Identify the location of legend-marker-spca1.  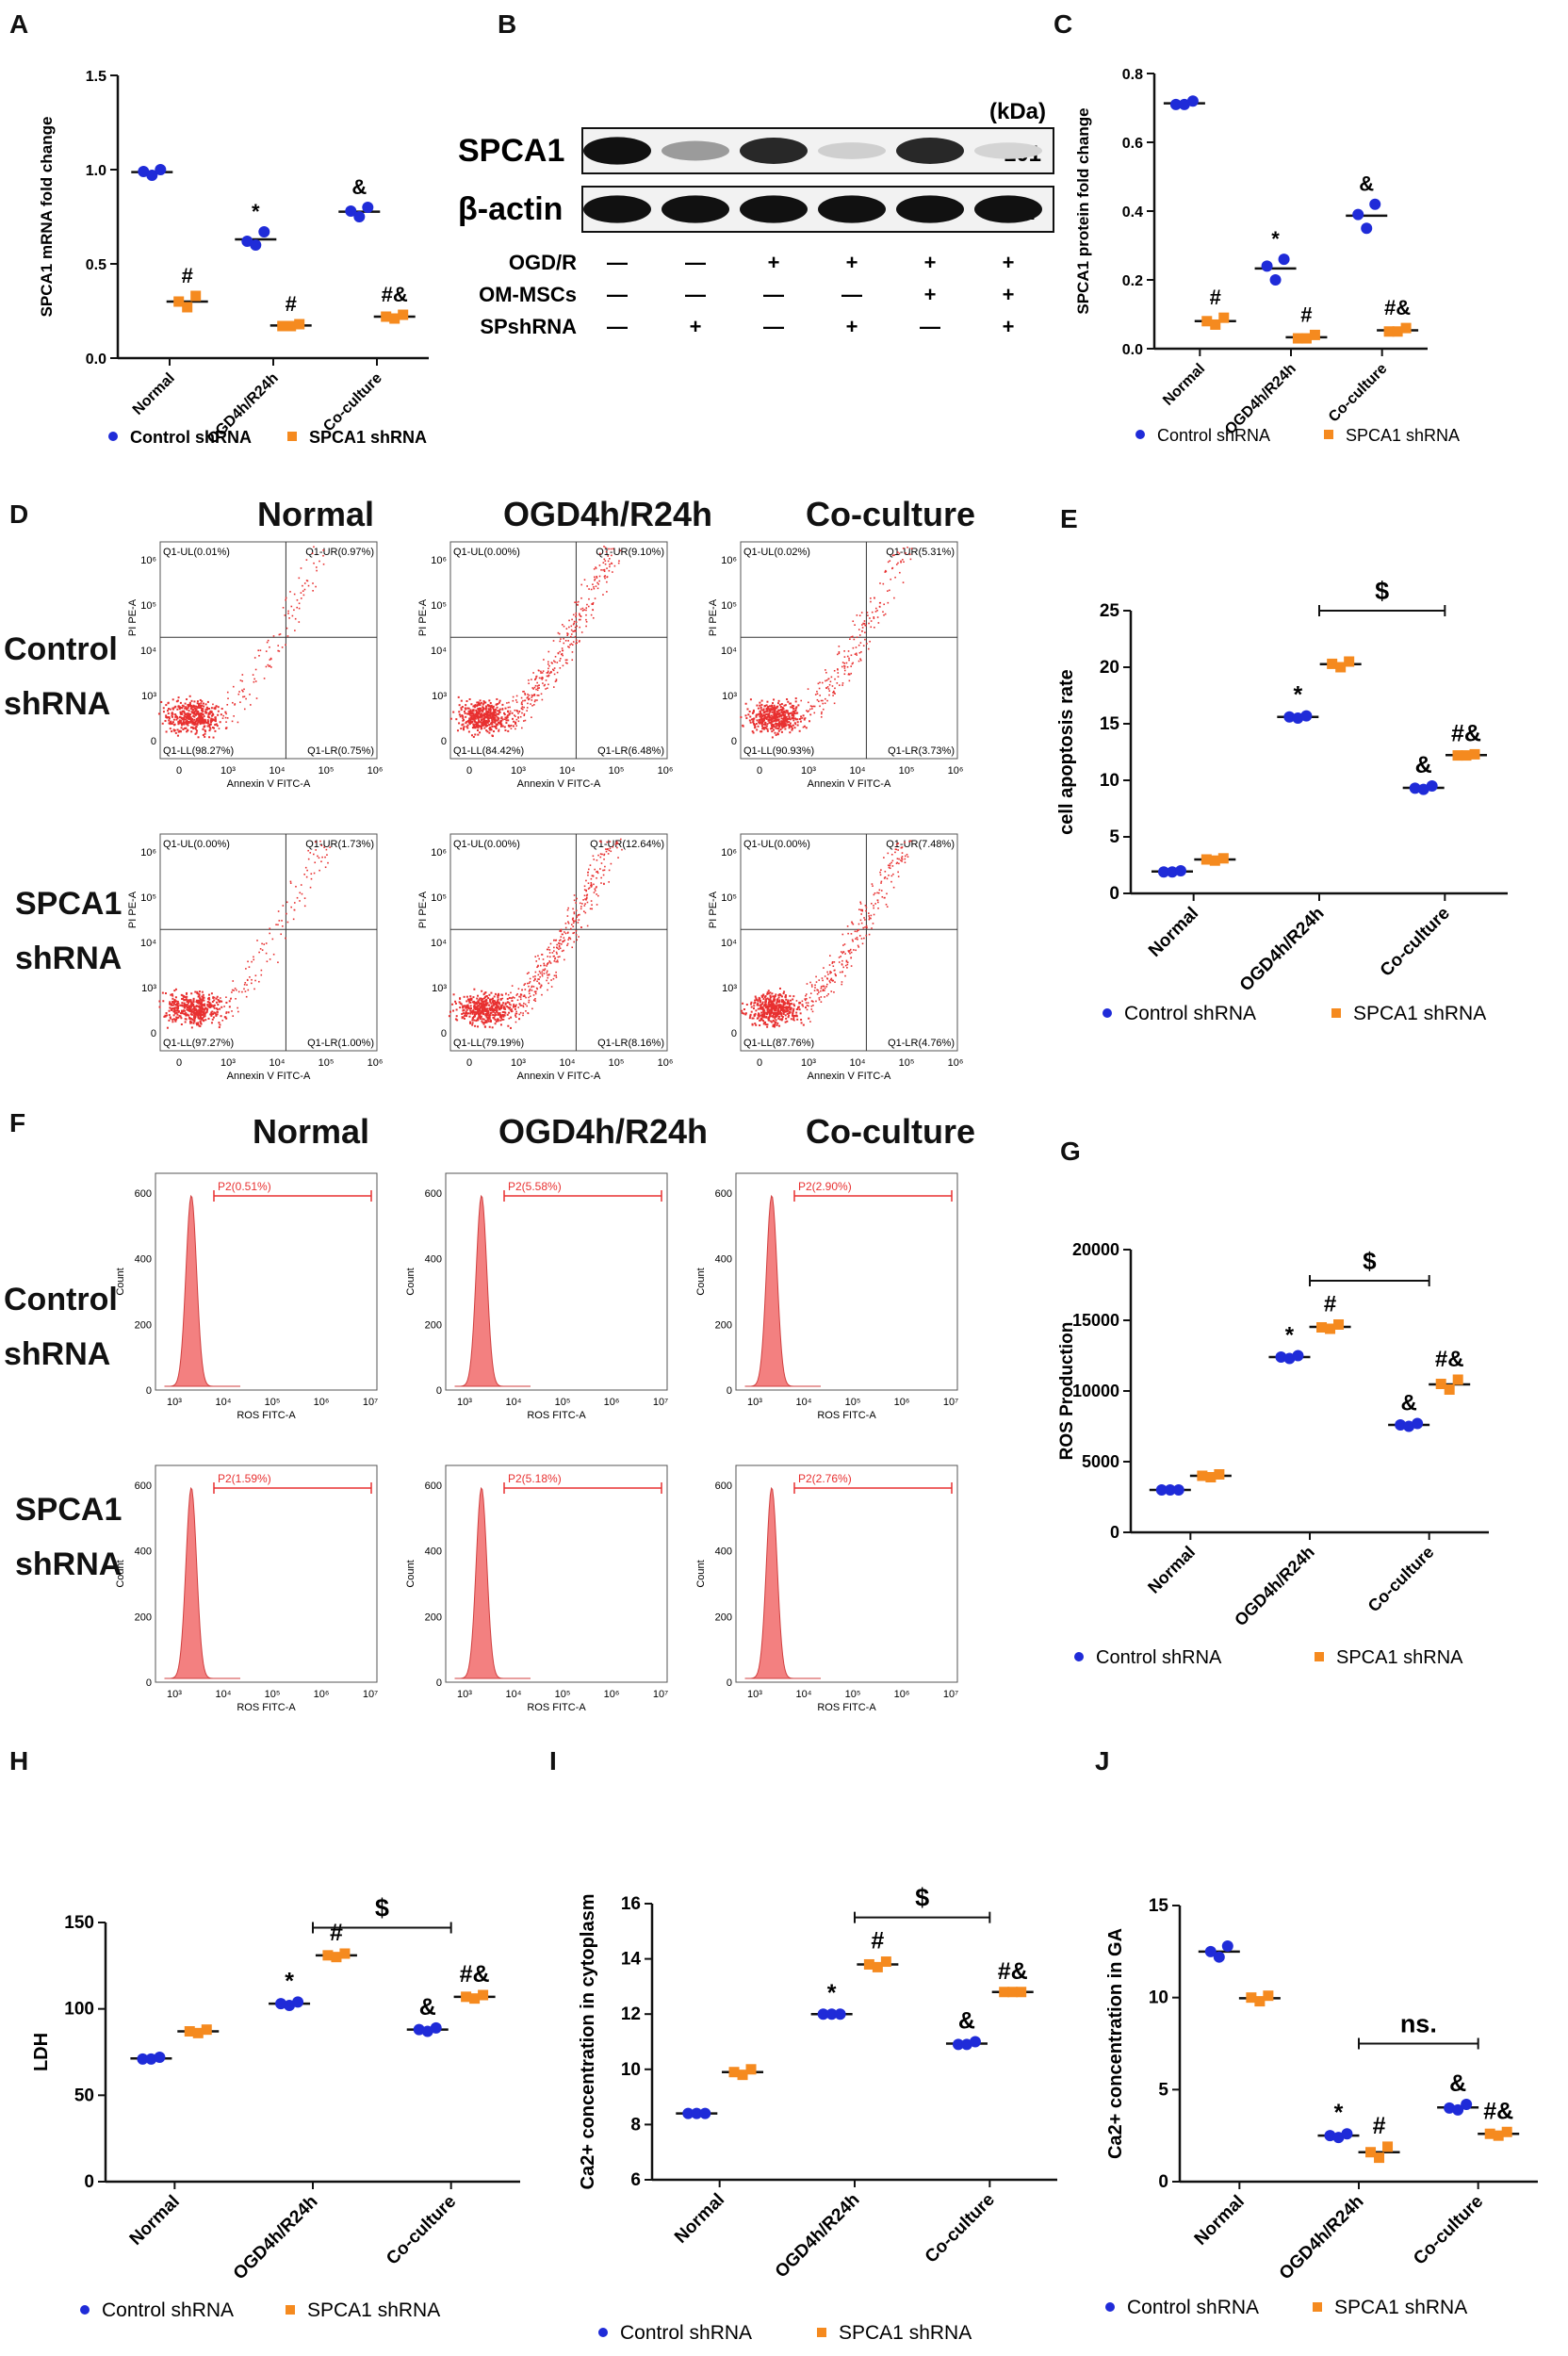
(1336, 1013).